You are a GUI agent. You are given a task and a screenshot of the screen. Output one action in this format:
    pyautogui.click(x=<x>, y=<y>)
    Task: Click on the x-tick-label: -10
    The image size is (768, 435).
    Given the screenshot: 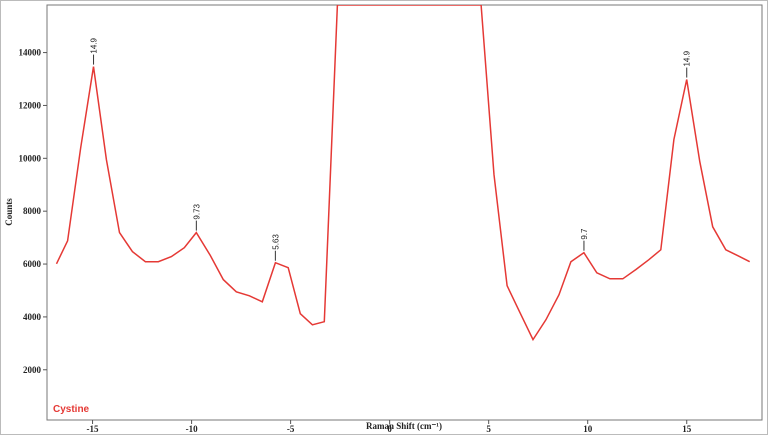 What is the action you would take?
    pyautogui.click(x=192, y=429)
    